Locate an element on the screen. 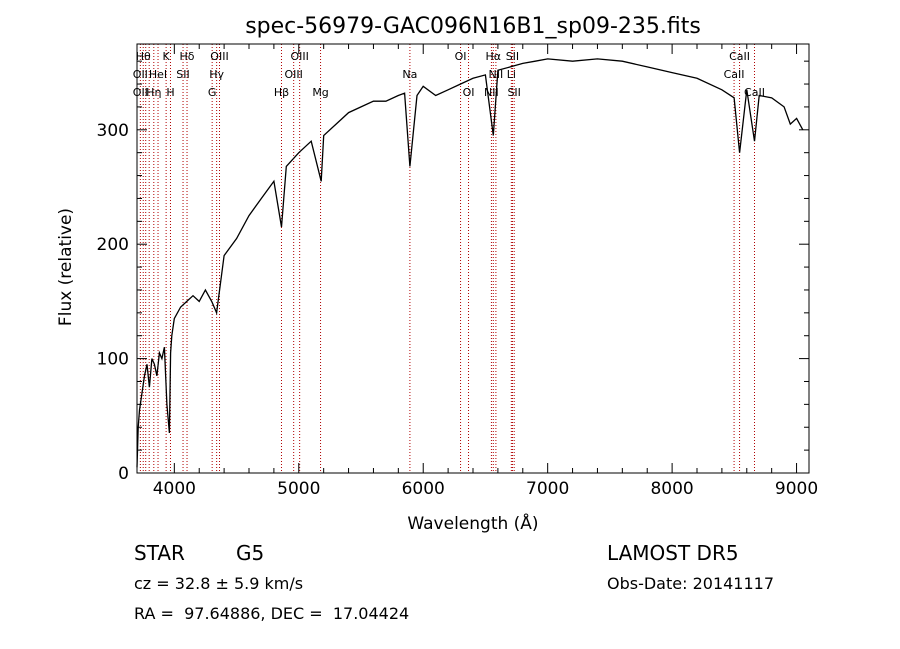 The image size is (900, 649). object-subclass: G5 is located at coordinates (250, 553).